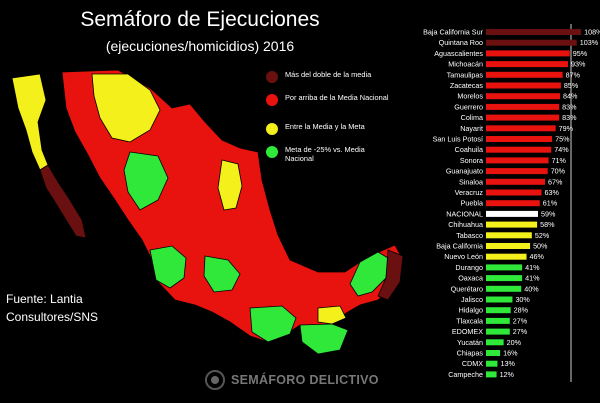 The width and height of the screenshot is (600, 403). I want to click on legend-label: Entre la Media y la Meta, so click(325, 126).